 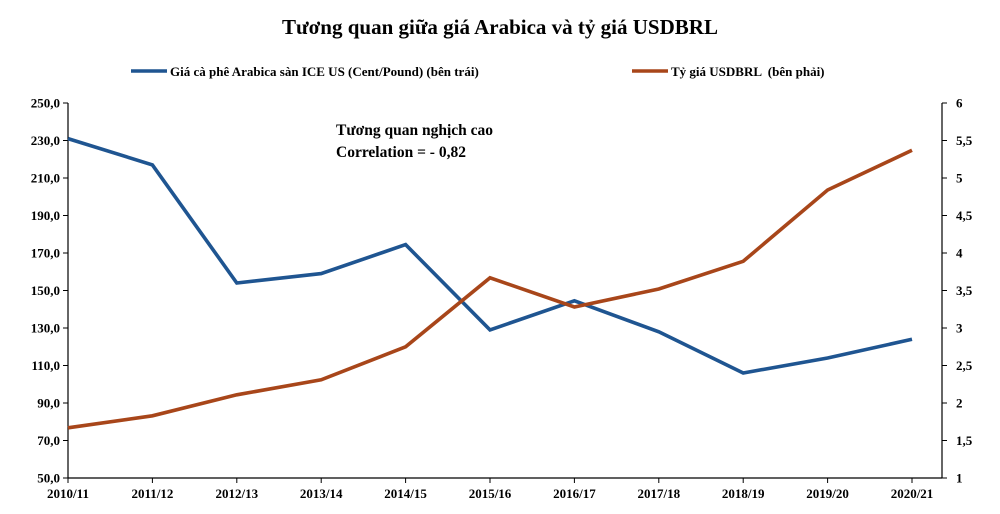 I want to click on x-tick-label: 2012/13, so click(x=236, y=493).